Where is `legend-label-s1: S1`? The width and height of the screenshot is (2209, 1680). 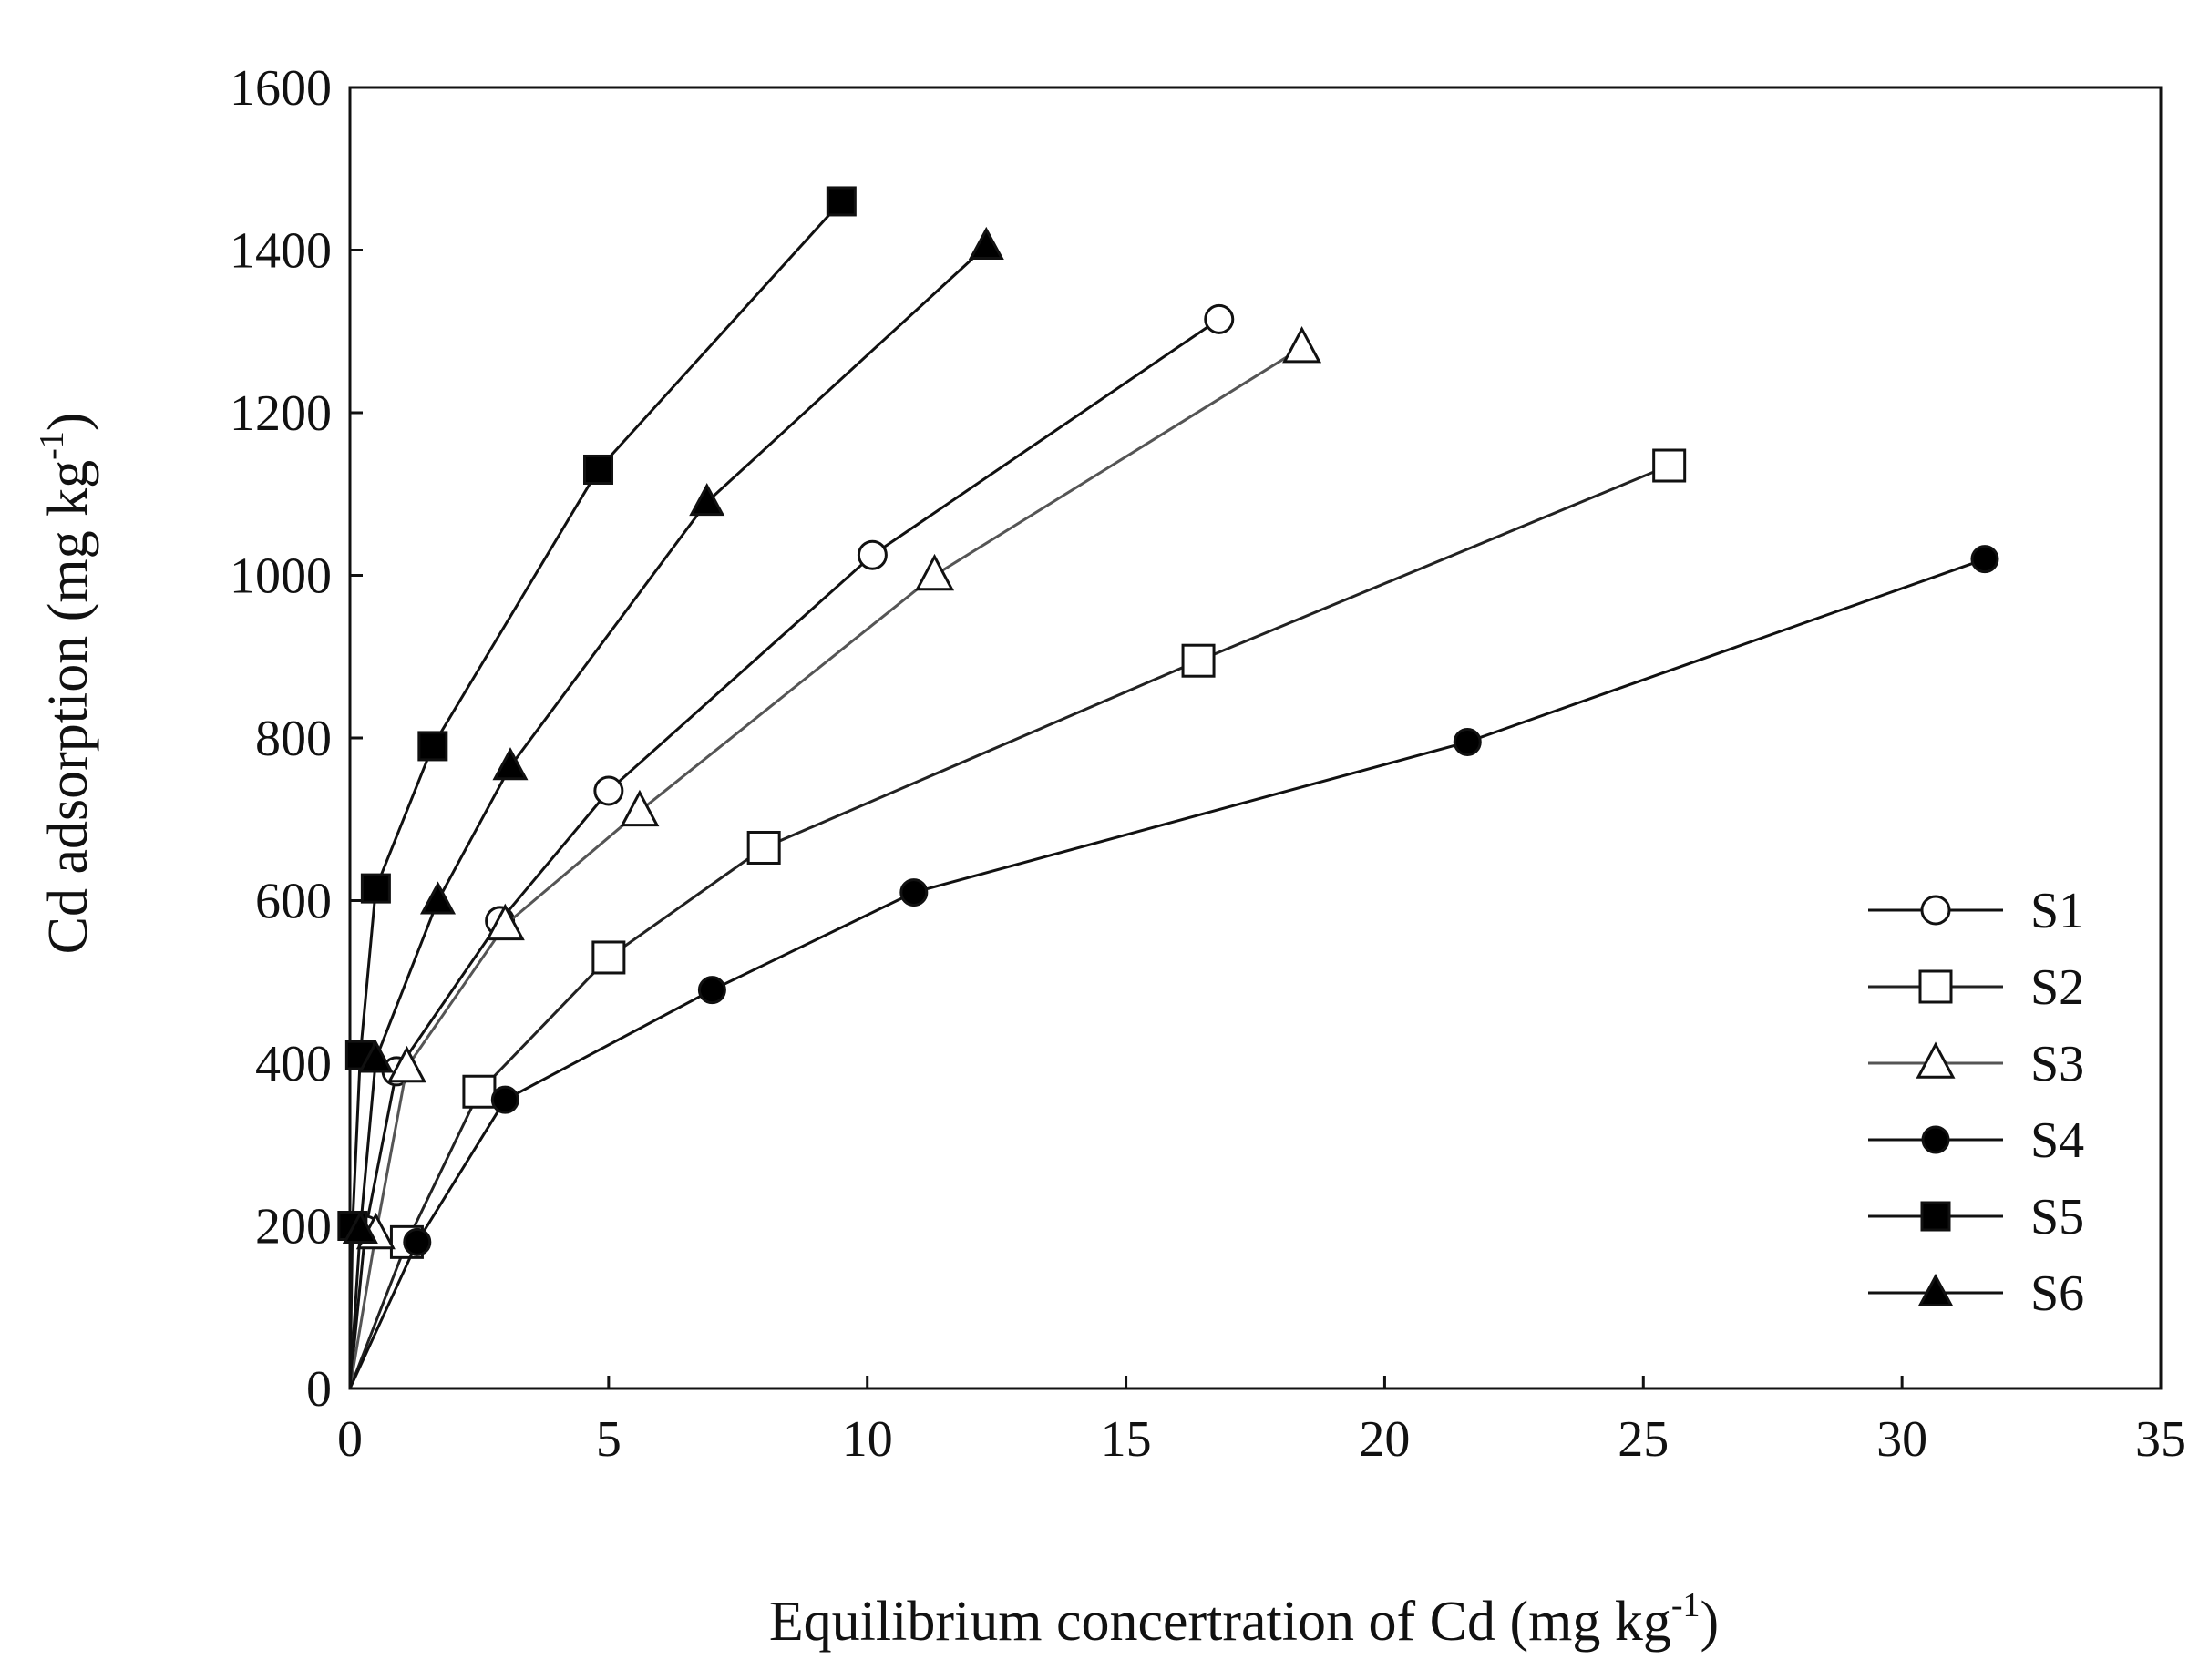 legend-label-s1: S1 is located at coordinates (2057, 911).